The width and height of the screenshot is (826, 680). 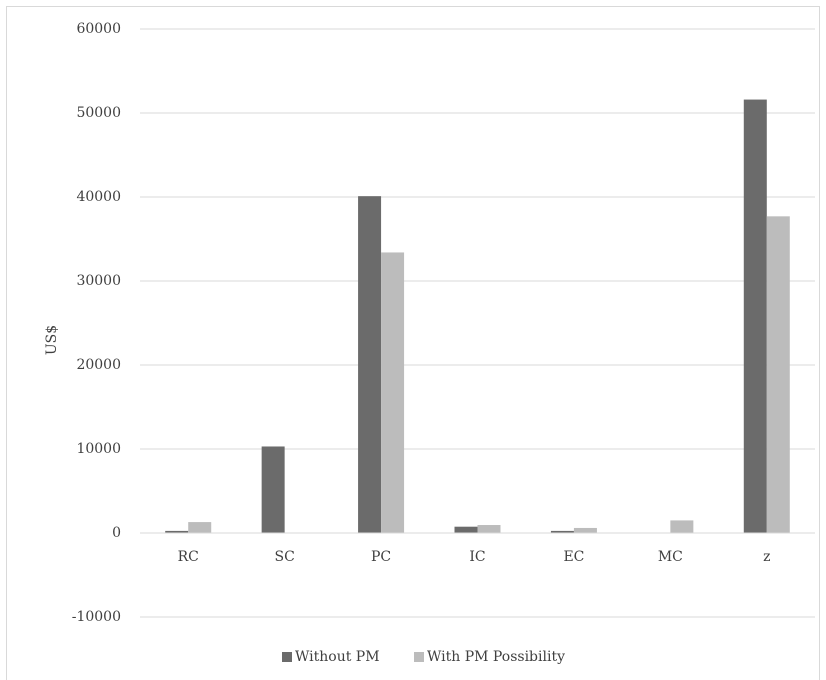 I want to click on legend-label: With PM Possibility, so click(x=496, y=657).